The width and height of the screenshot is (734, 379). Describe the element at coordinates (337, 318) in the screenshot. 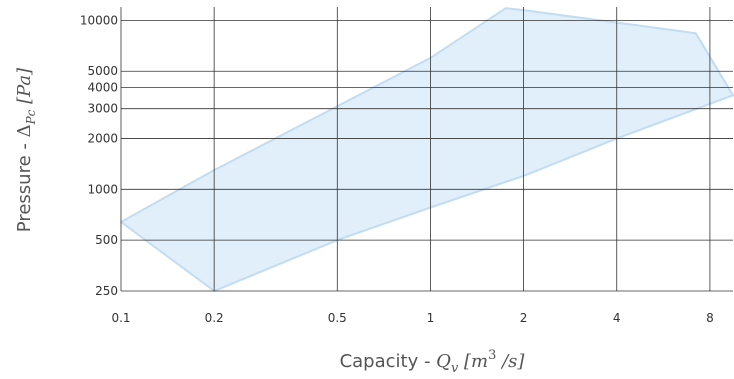

I see `x-tick-label: 0.5` at that location.